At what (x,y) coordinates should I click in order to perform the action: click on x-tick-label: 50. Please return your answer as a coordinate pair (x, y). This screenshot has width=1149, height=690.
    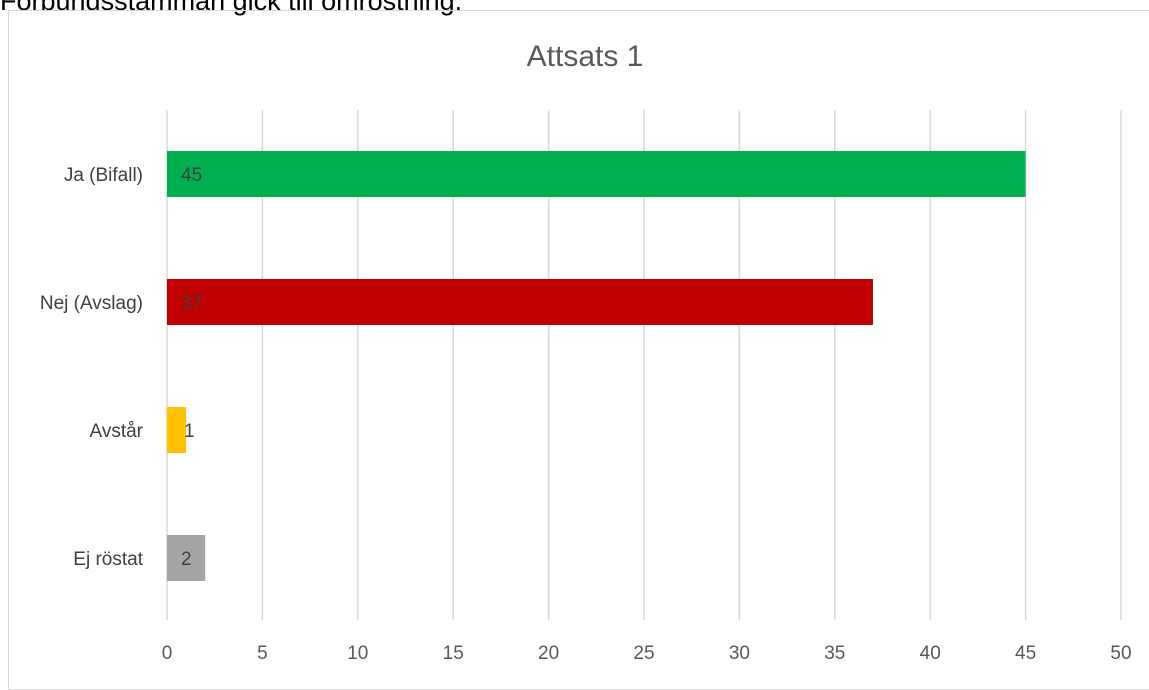
    Looking at the image, I should click on (1120, 653).